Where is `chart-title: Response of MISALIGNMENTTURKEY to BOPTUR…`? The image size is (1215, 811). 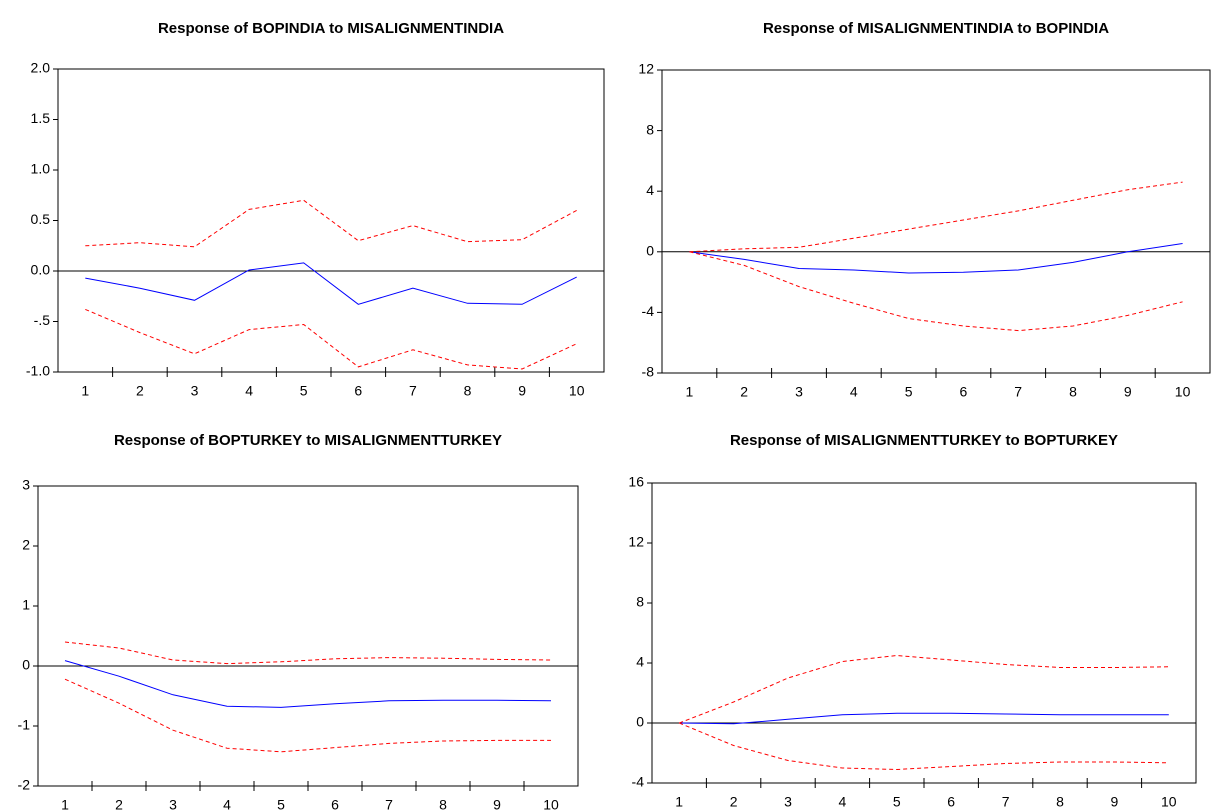 chart-title: Response of MISALIGNMENTTURKEY to BOPTUR… is located at coordinates (924, 440).